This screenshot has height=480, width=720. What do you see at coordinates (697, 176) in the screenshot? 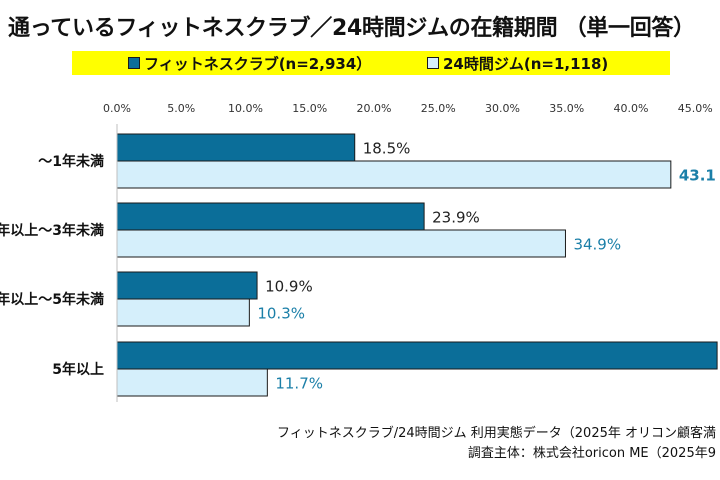
I see `data-label: 43.1` at bounding box center [697, 176].